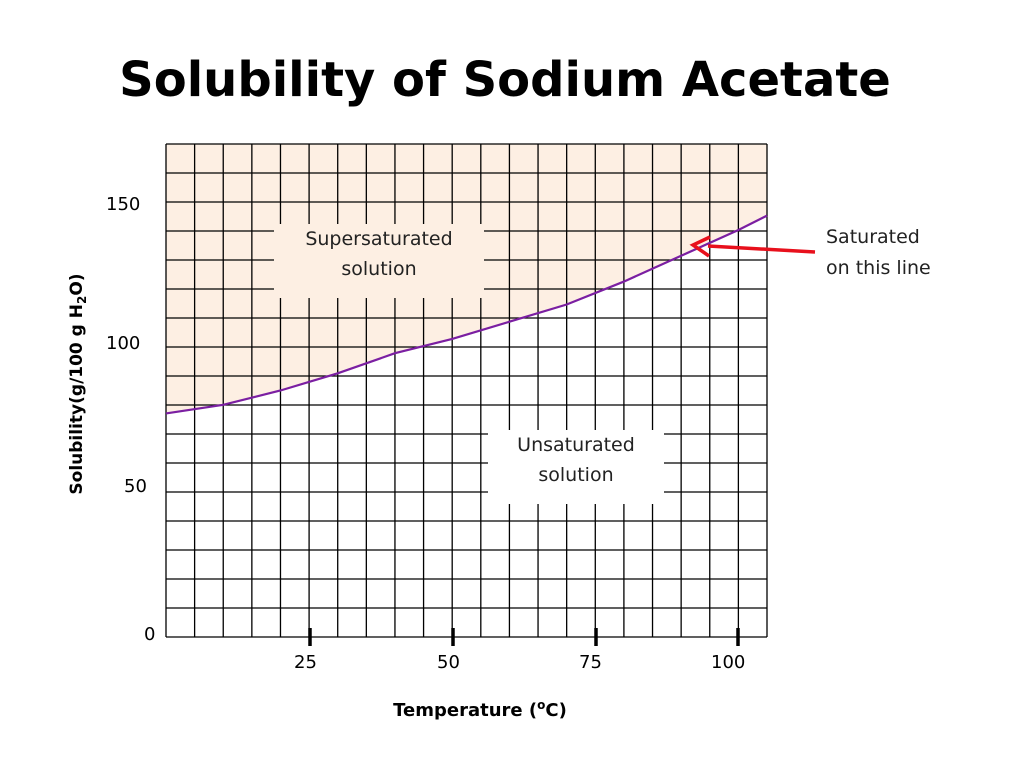 The width and height of the screenshot is (1024, 768). Describe the element at coordinates (728, 662) in the screenshot. I see `x-tick-label-100: 100` at that location.